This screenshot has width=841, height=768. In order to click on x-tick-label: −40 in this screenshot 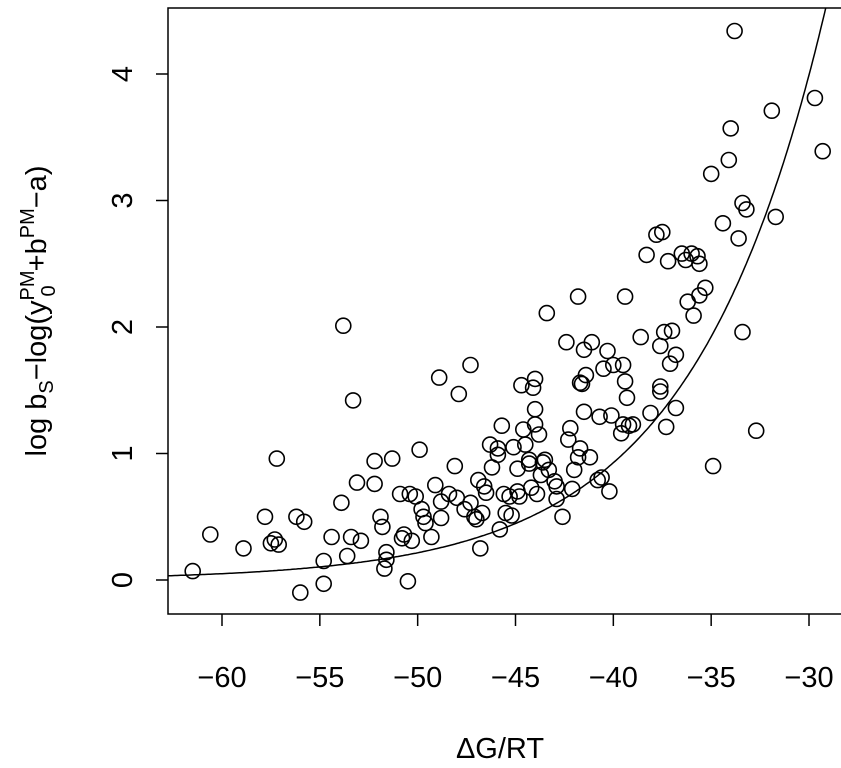, I will do `click(613, 678)`.